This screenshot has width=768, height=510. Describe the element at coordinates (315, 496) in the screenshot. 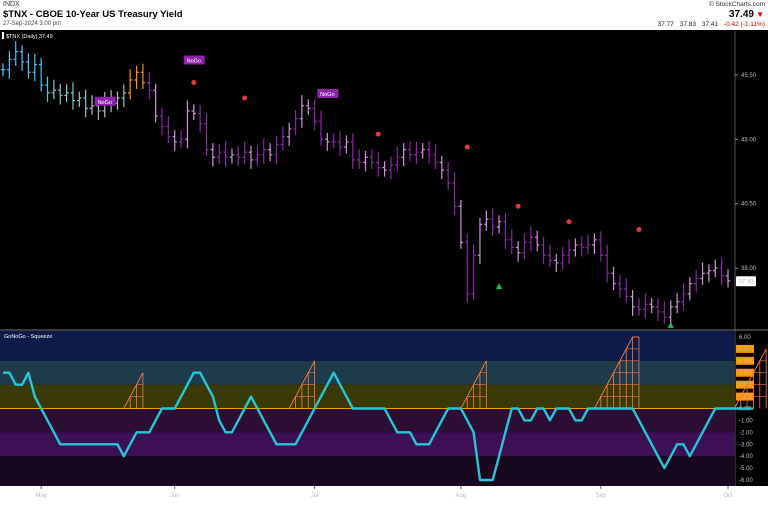

I see `x-tick-label: Jul` at that location.